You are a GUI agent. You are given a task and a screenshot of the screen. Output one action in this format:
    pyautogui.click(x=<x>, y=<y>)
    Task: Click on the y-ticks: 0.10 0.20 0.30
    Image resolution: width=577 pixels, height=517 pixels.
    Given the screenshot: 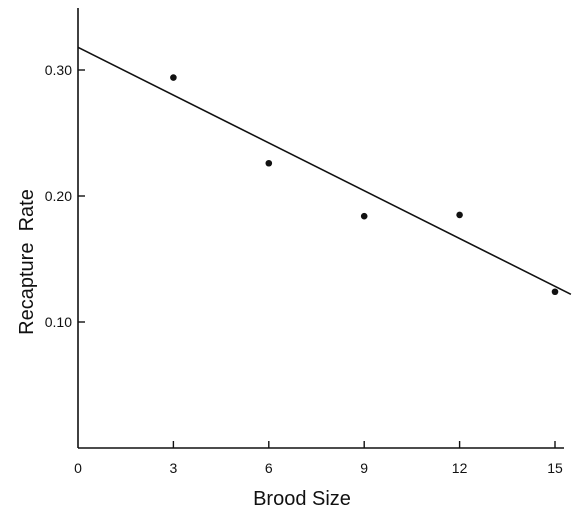 What is the action you would take?
    pyautogui.click(x=65, y=196)
    